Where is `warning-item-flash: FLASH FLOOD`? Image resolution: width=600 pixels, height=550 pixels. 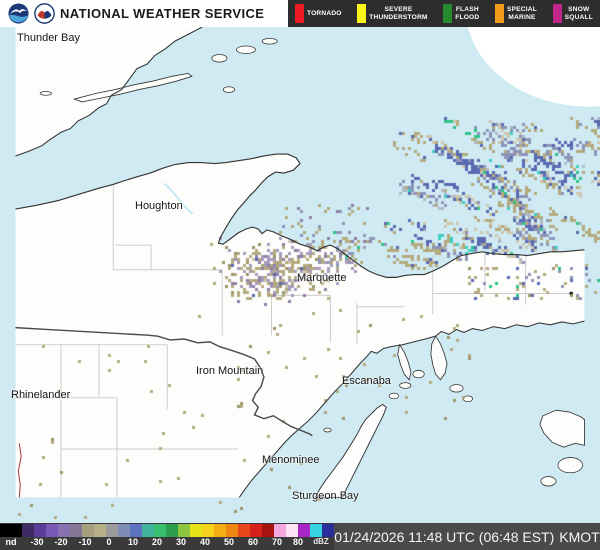 warning-item-flash: FLASH FLOOD is located at coordinates (461, 13).